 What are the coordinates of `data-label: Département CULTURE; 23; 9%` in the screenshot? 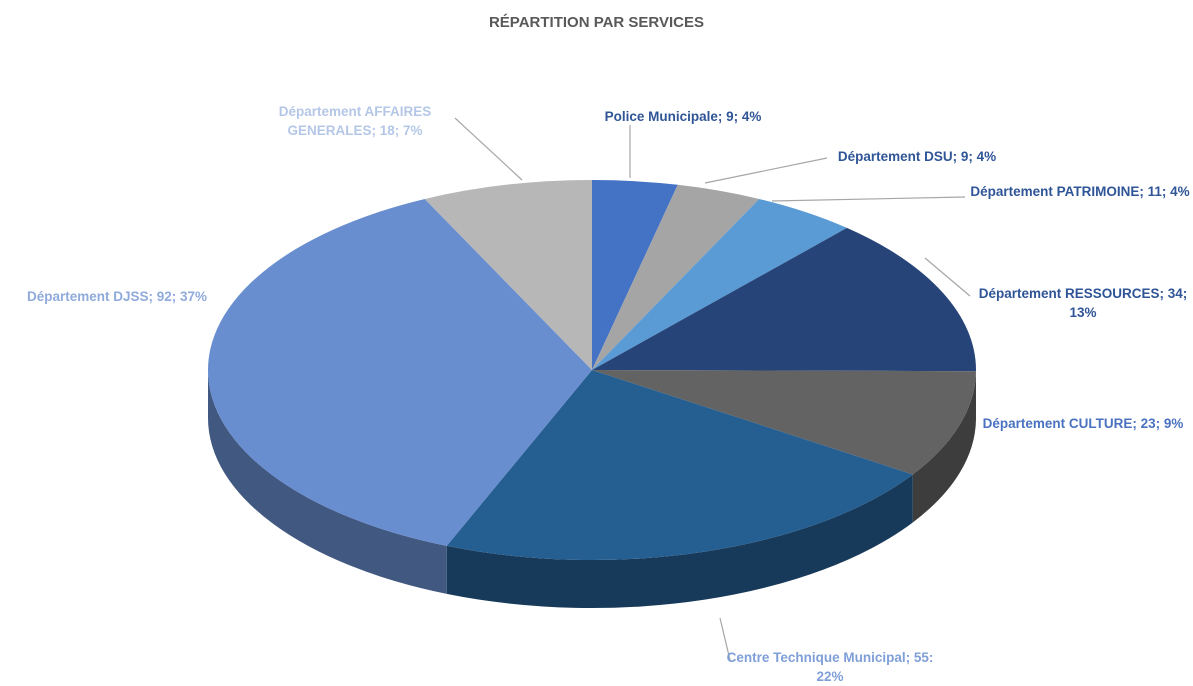 It's located at (1083, 423).